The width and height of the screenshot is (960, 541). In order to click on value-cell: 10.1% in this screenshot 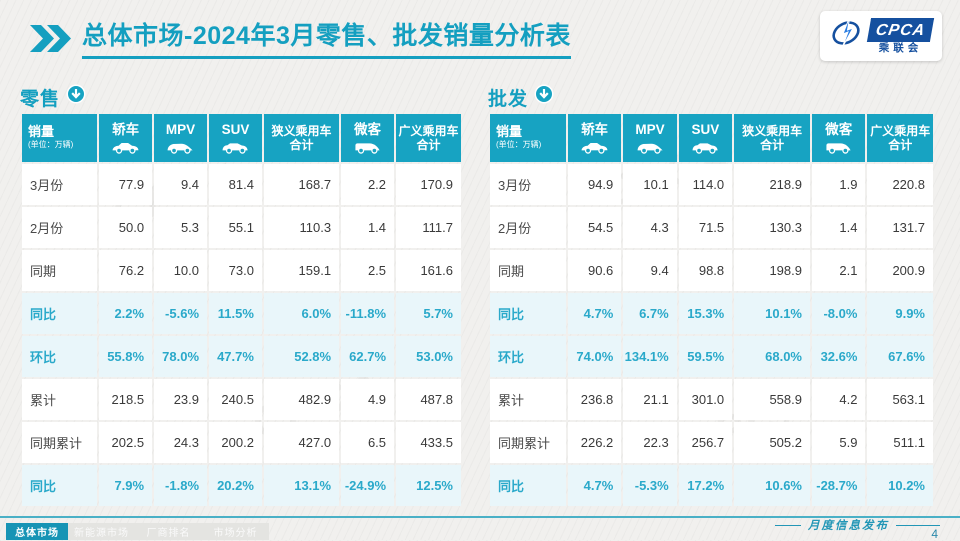, I will do `click(772, 313)`.